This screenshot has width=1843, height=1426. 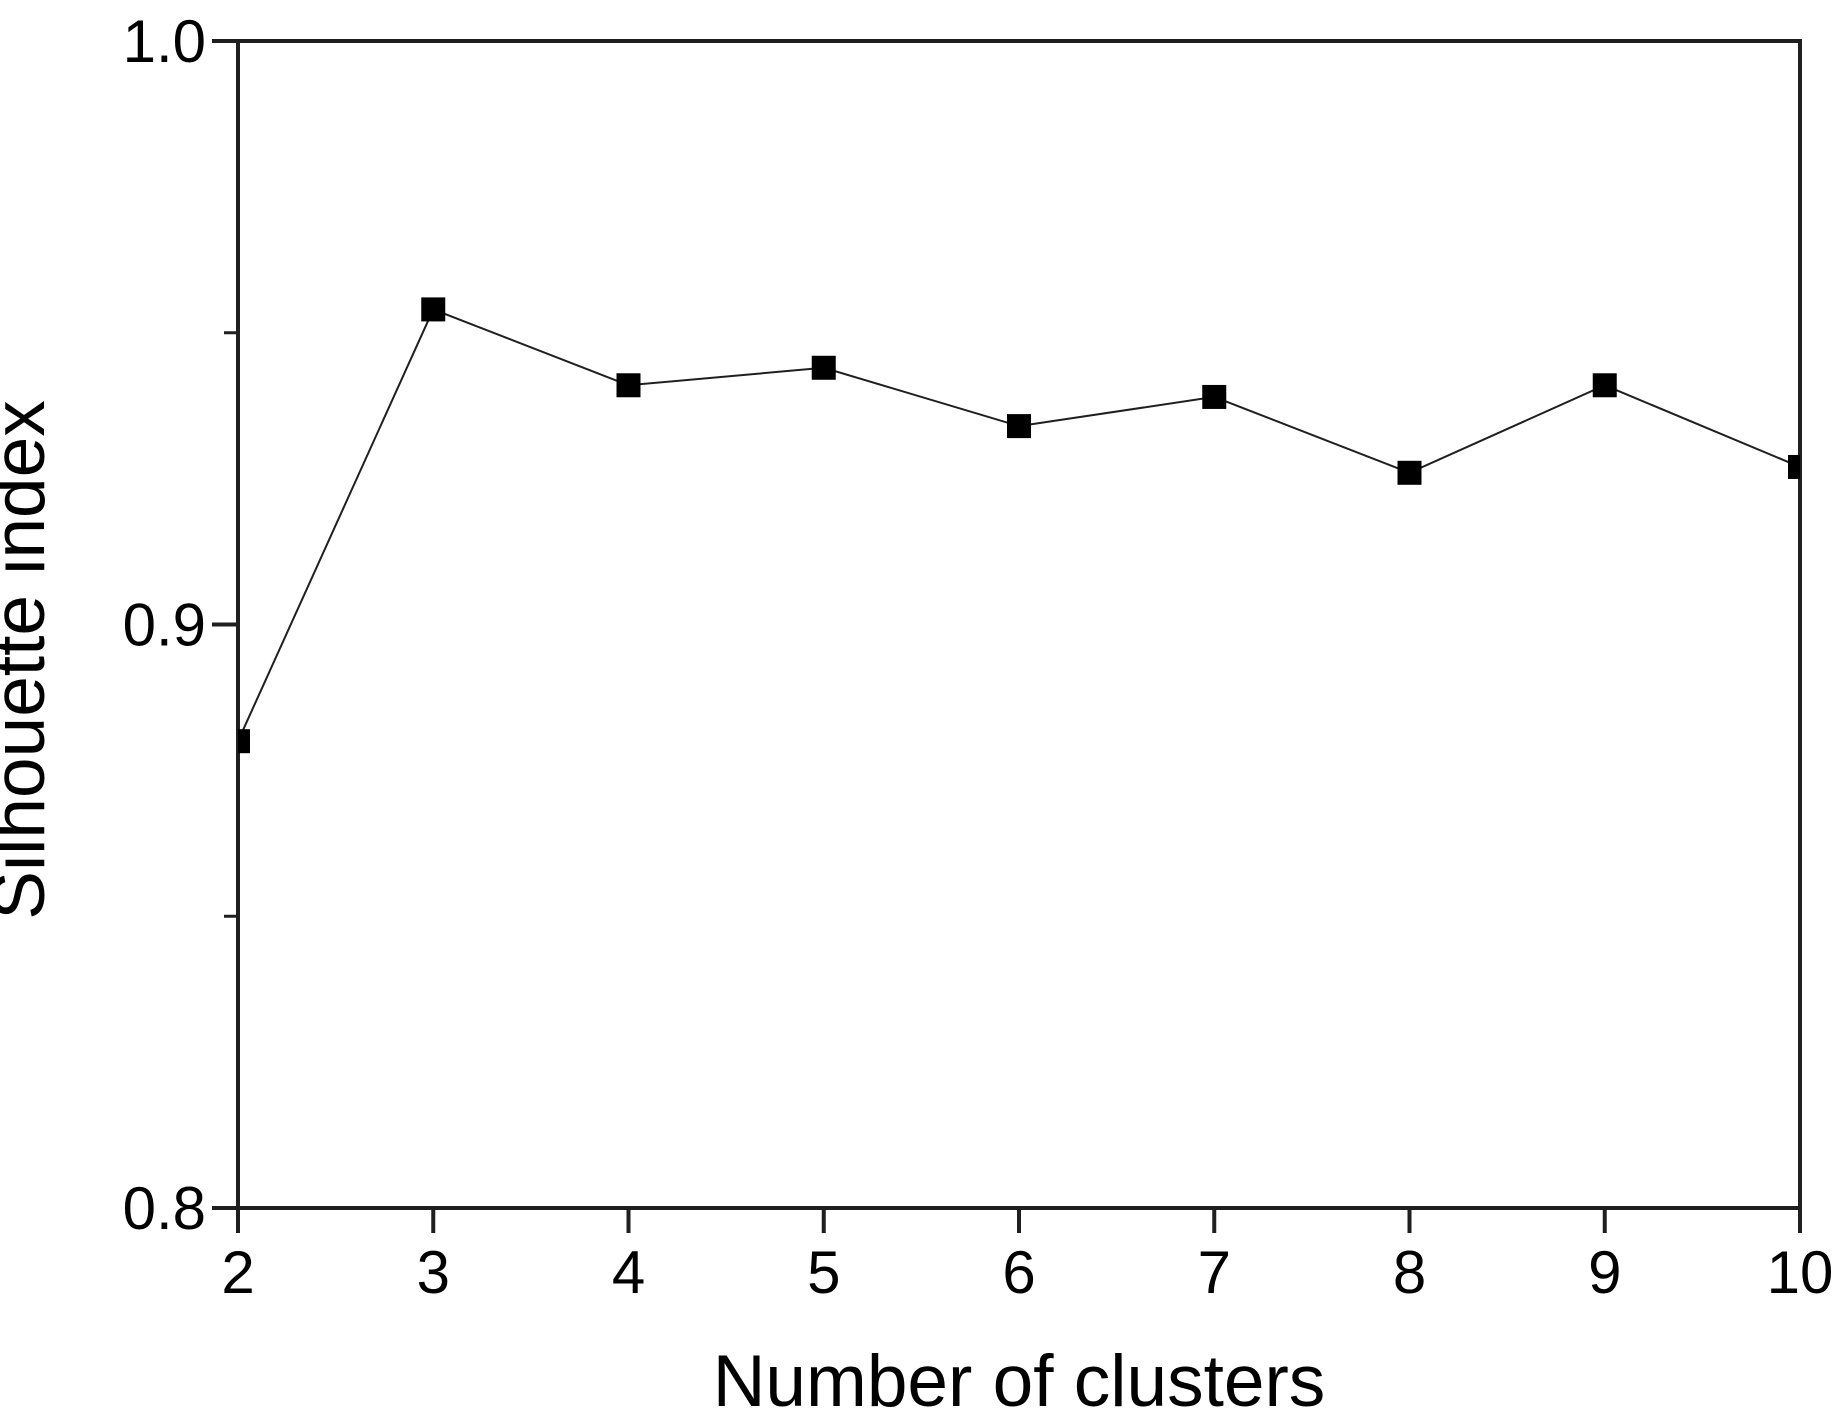 What do you see at coordinates (823, 1272) in the screenshot?
I see `x-tick-label: 5` at bounding box center [823, 1272].